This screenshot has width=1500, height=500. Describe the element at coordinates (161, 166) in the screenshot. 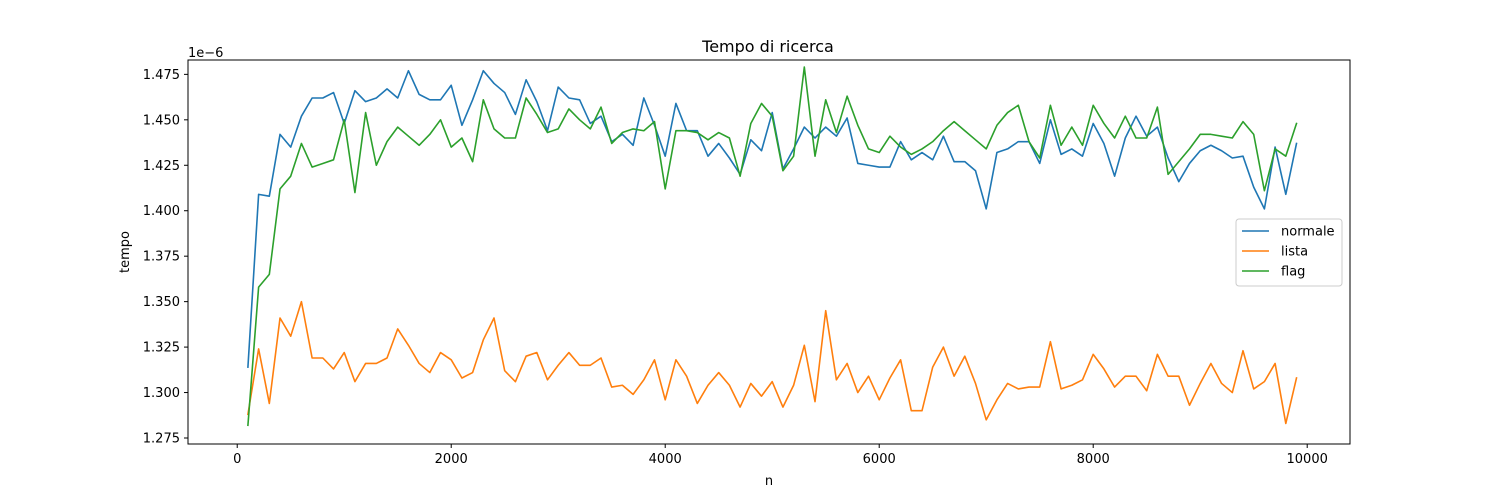

I see `y-tick-label: 1.425` at that location.